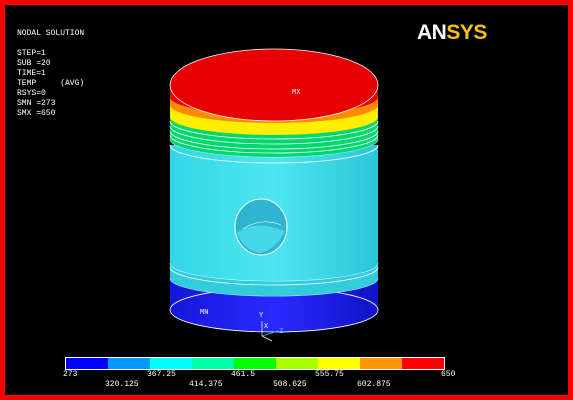 The width and height of the screenshot is (573, 400). What do you see at coordinates (51, 83) in the screenshot?
I see `info-line: TEMP (AVG)` at bounding box center [51, 83].